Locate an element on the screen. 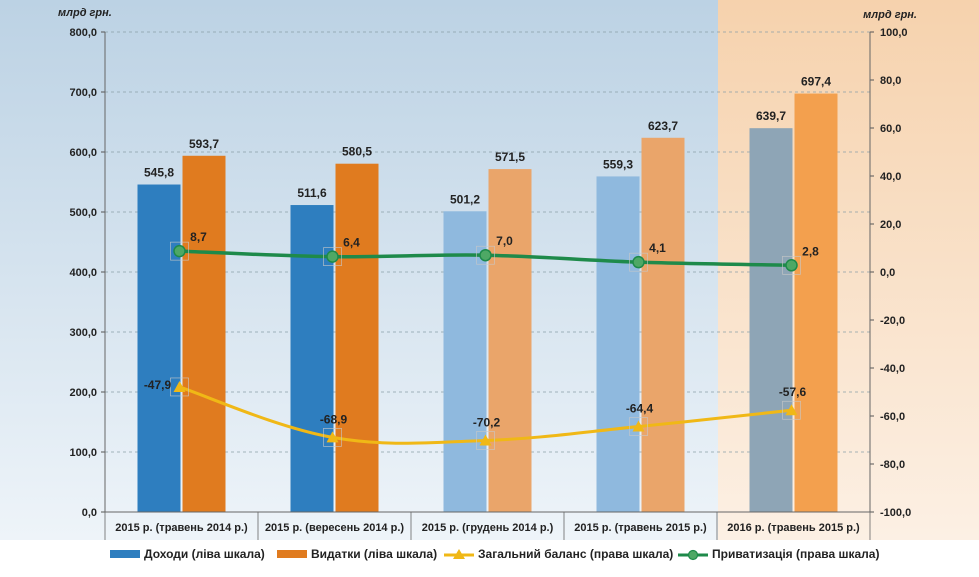  right-tick-label: -100,0 is located at coordinates (895, 513).